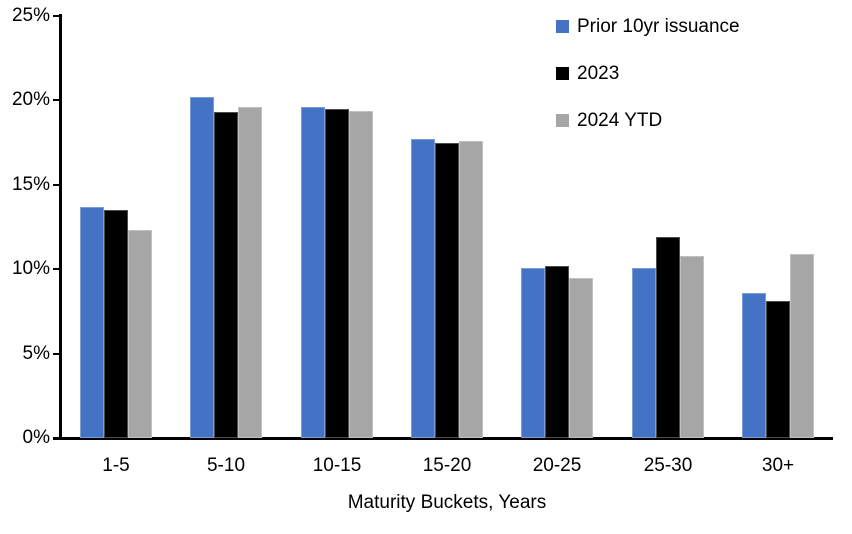 Image resolution: width=852 pixels, height=534 pixels. What do you see at coordinates (36, 353) in the screenshot?
I see `y-tick-label: 5%` at bounding box center [36, 353].